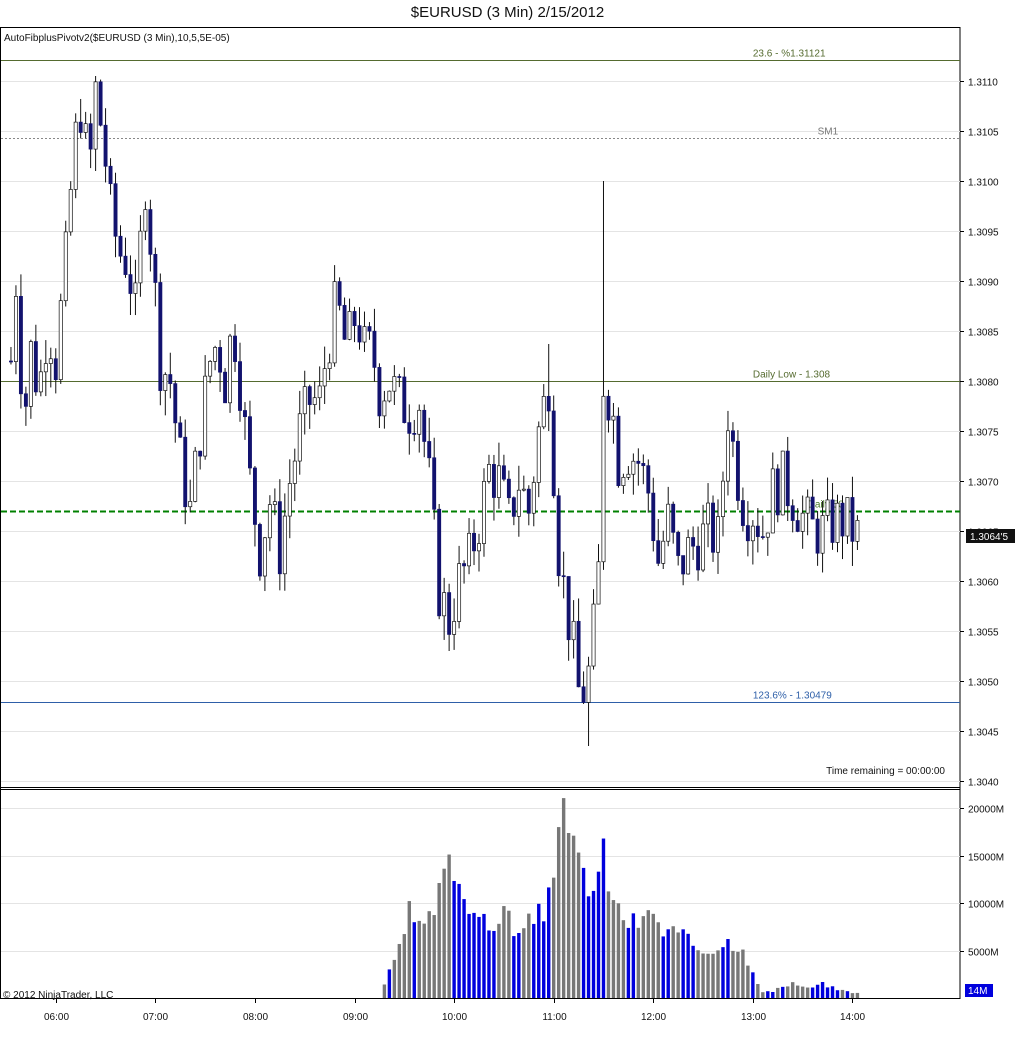 Image resolution: width=1015 pixels, height=1048 pixels. Describe the element at coordinates (155, 1017) in the screenshot. I see `x-tick-label: 07:00` at that location.